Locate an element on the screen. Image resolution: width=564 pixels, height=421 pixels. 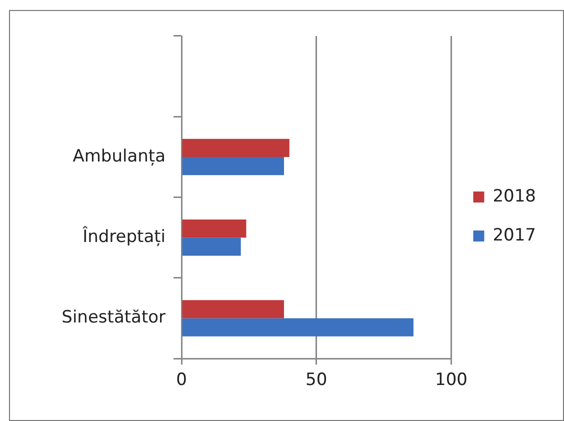
legend-label: 2018 is located at coordinates (514, 196).